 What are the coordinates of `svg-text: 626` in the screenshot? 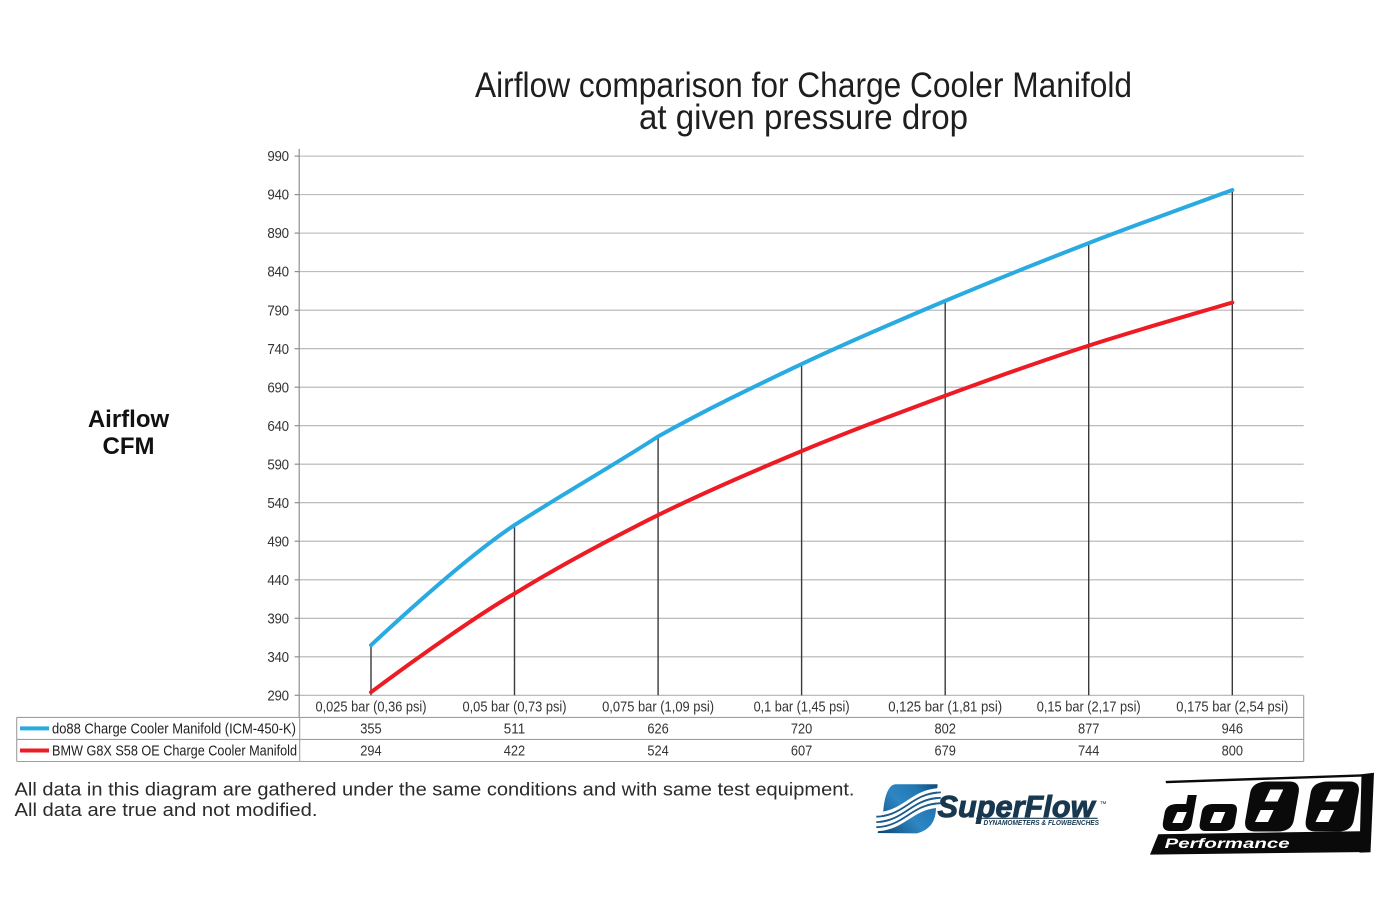 It's located at (657, 730).